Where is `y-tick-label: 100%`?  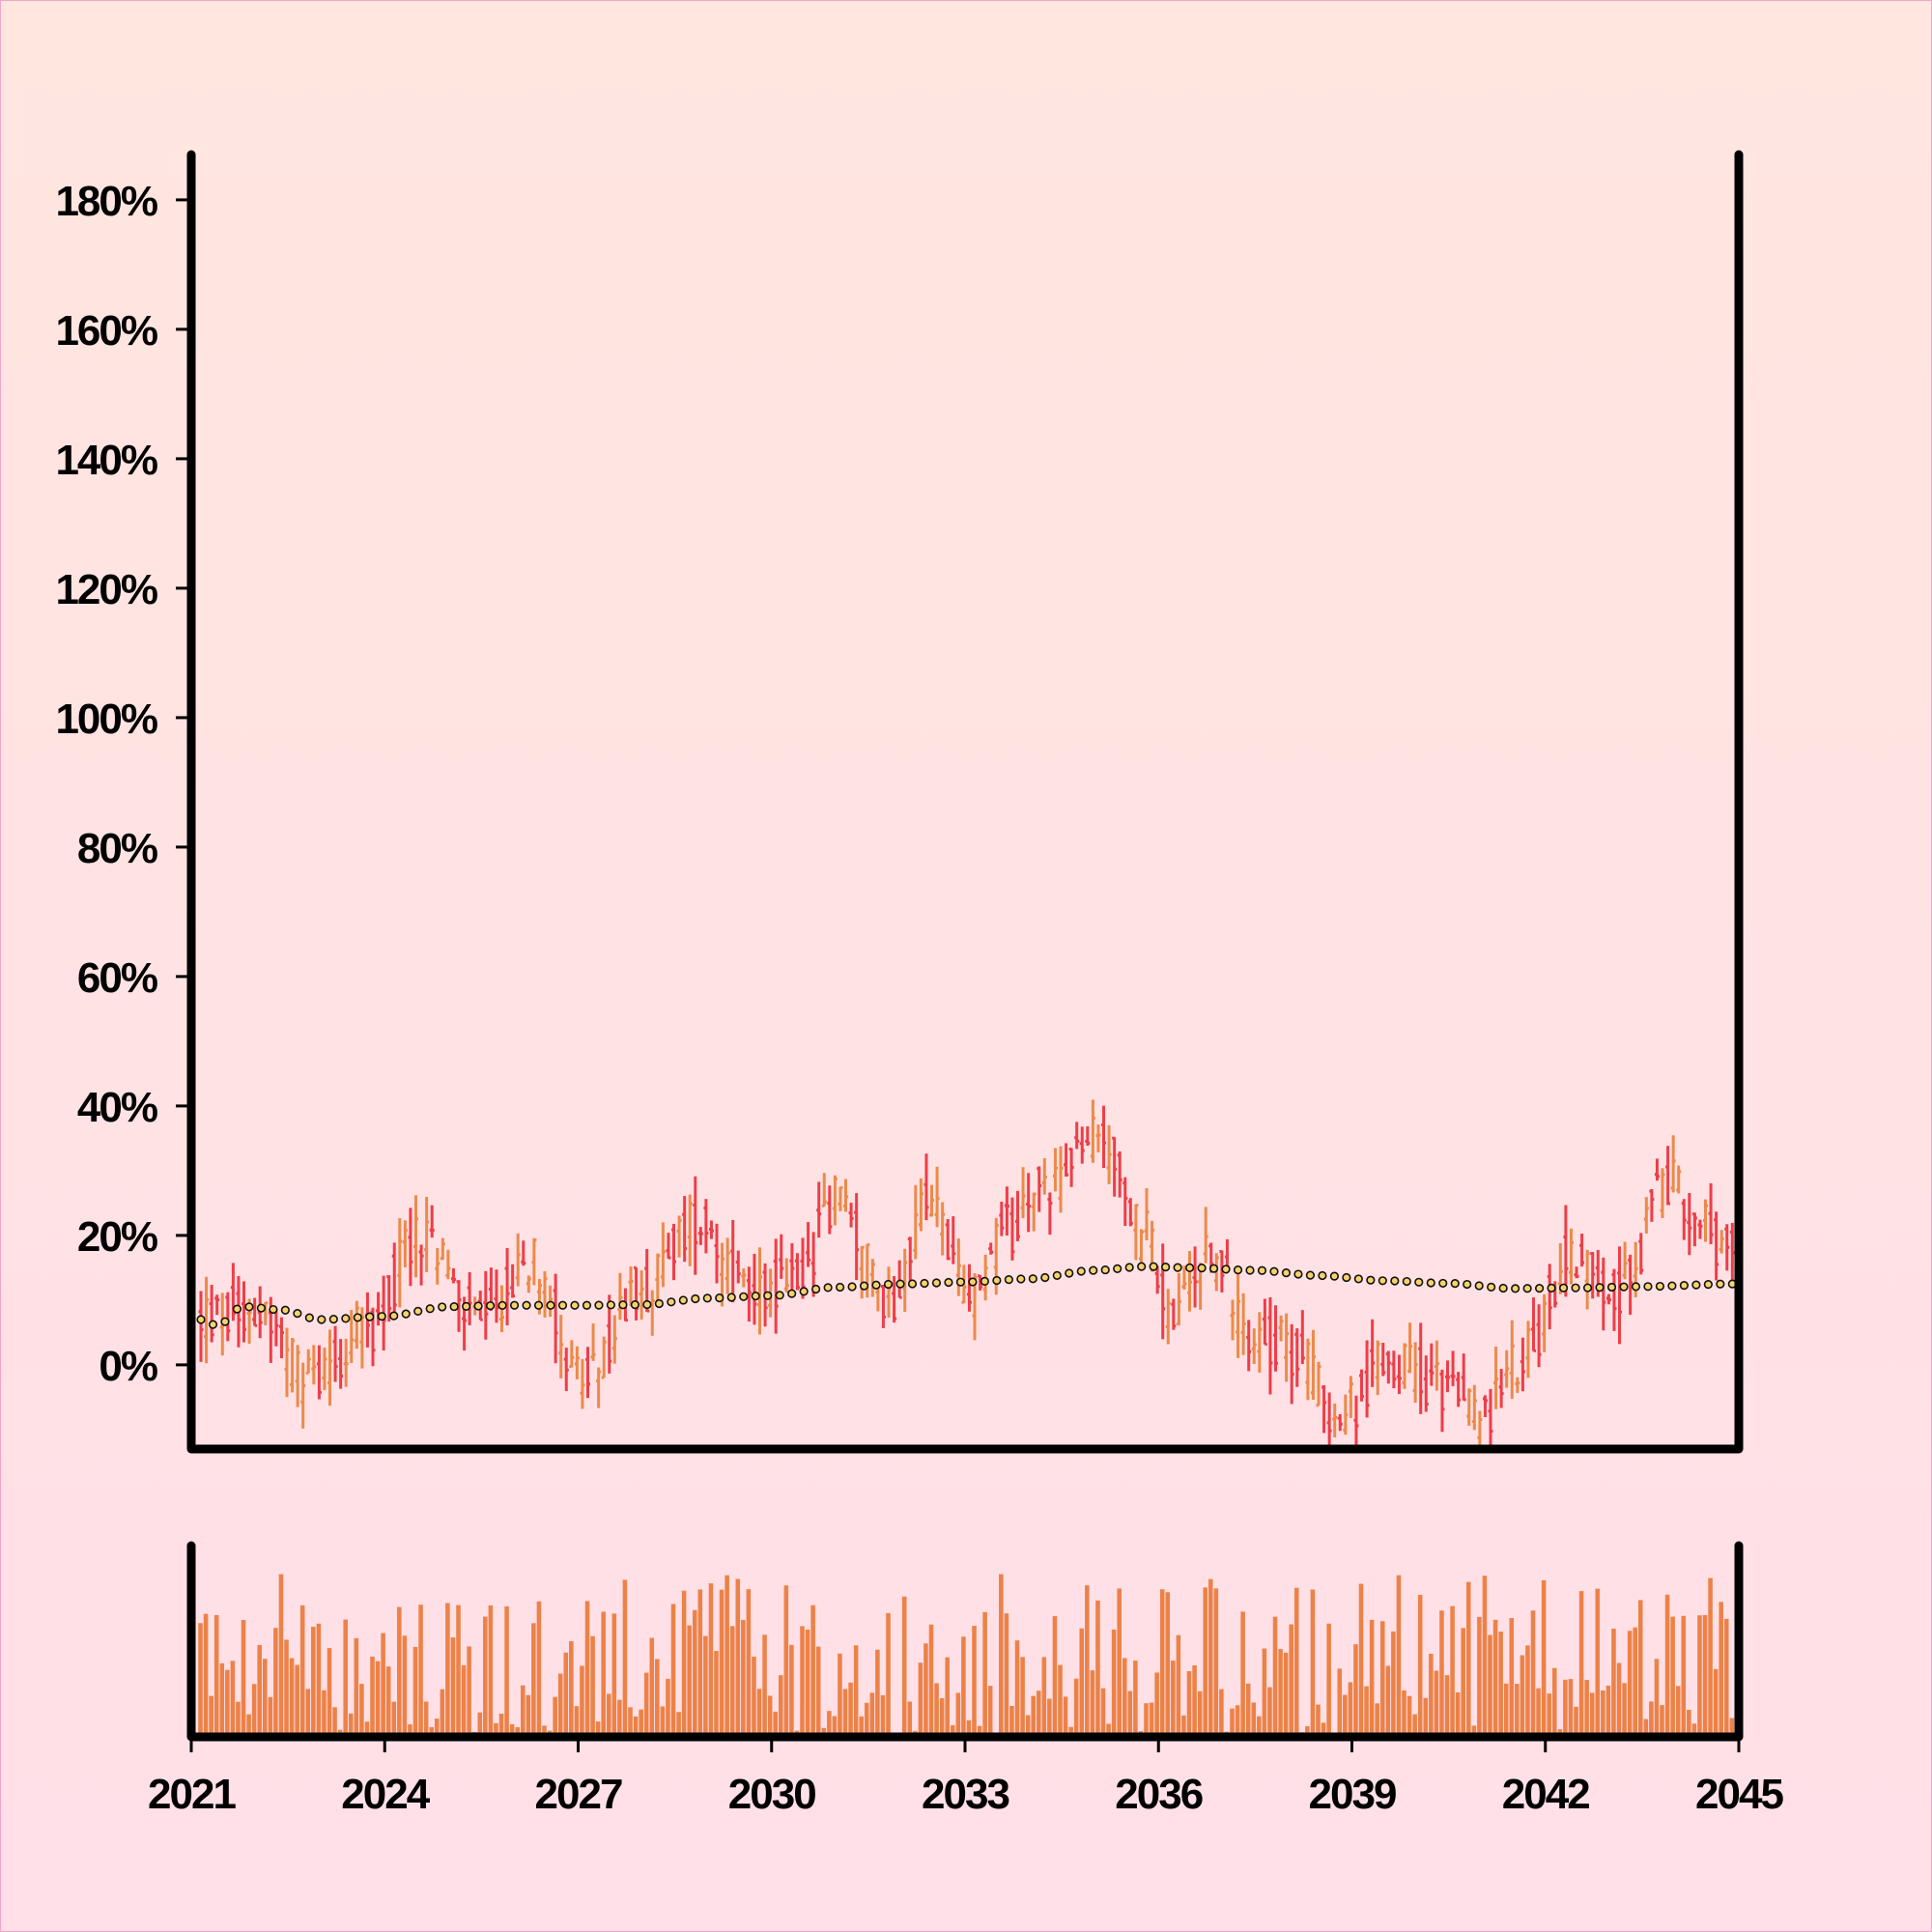 y-tick-label: 100% is located at coordinates (105, 719).